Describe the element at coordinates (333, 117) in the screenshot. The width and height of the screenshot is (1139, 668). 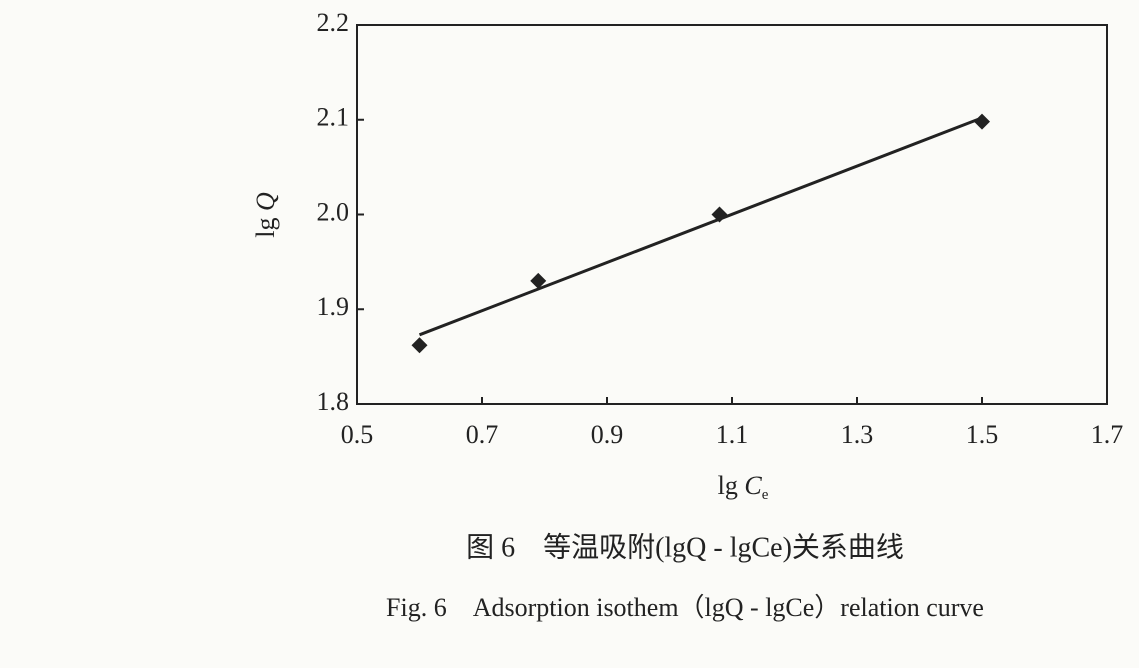
I see `y-tick-label: 2.1` at that location.